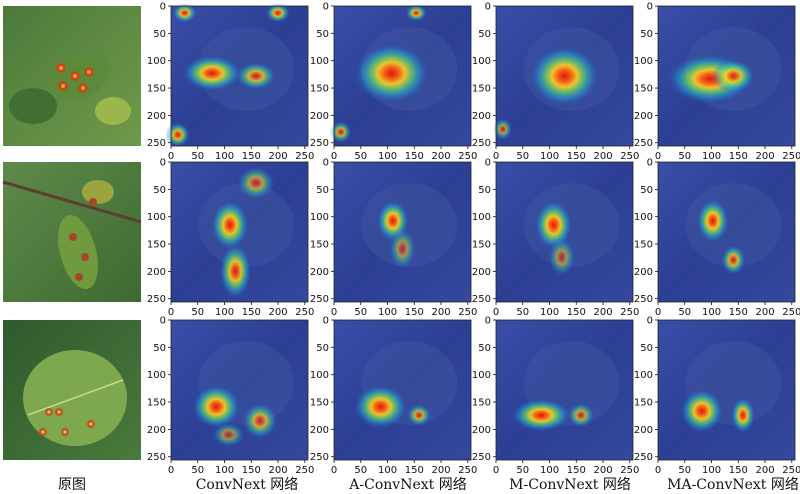 The height and width of the screenshot is (494, 800). I want to click on heatmap-row2-col2, so click(402, 232).